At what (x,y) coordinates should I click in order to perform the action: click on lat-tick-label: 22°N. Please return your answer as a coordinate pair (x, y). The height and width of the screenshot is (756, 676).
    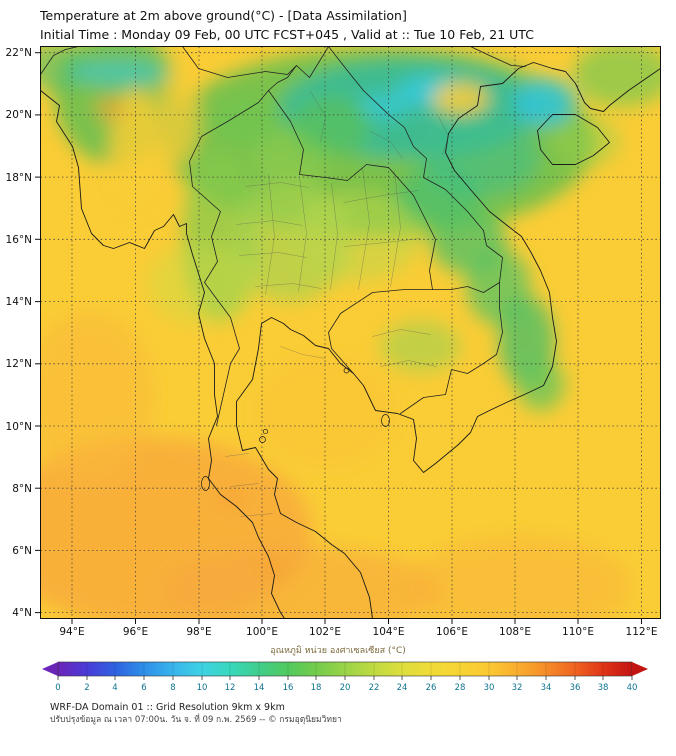
    Looking at the image, I should click on (19, 53).